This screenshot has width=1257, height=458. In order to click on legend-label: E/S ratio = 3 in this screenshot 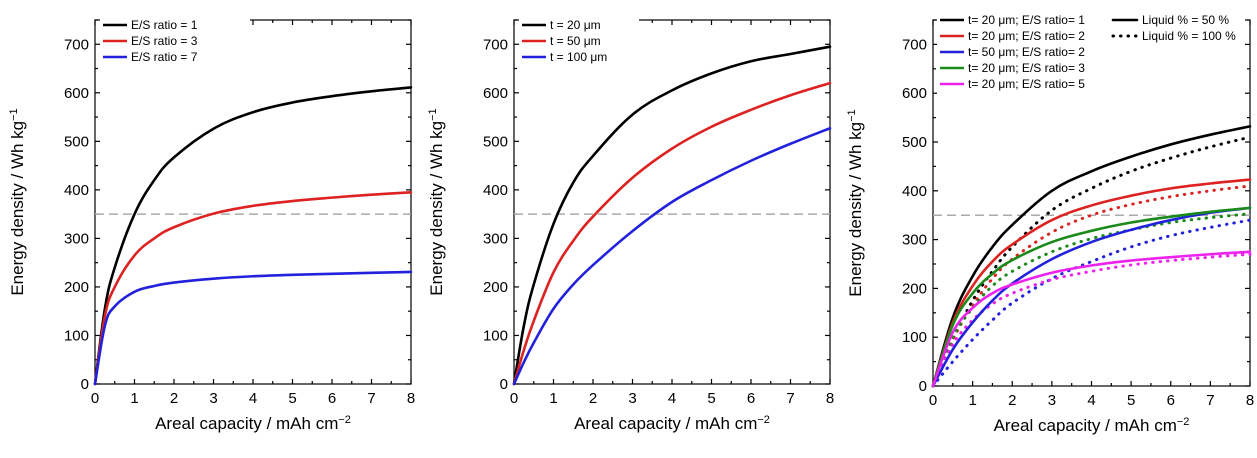, I will do `click(164, 41)`.